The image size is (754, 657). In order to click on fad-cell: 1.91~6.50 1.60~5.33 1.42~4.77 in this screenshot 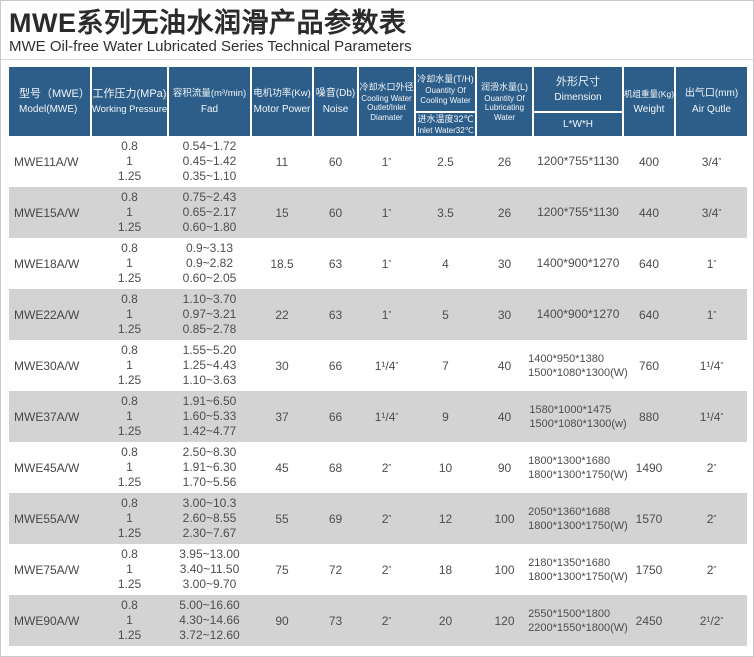, I will do `click(209, 416)`.